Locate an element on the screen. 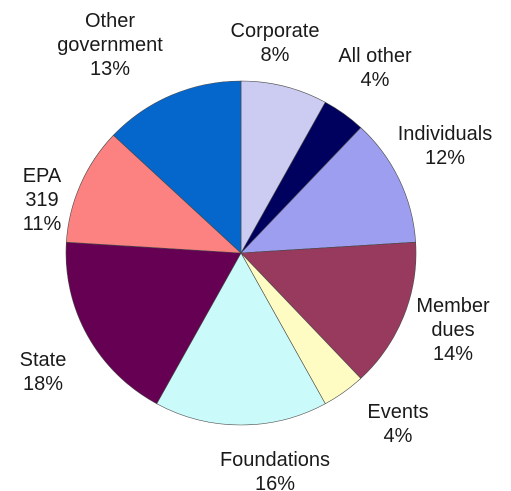 This screenshot has height=491, width=511. slice-label-foundations: Foundations 16% is located at coordinates (275, 470).